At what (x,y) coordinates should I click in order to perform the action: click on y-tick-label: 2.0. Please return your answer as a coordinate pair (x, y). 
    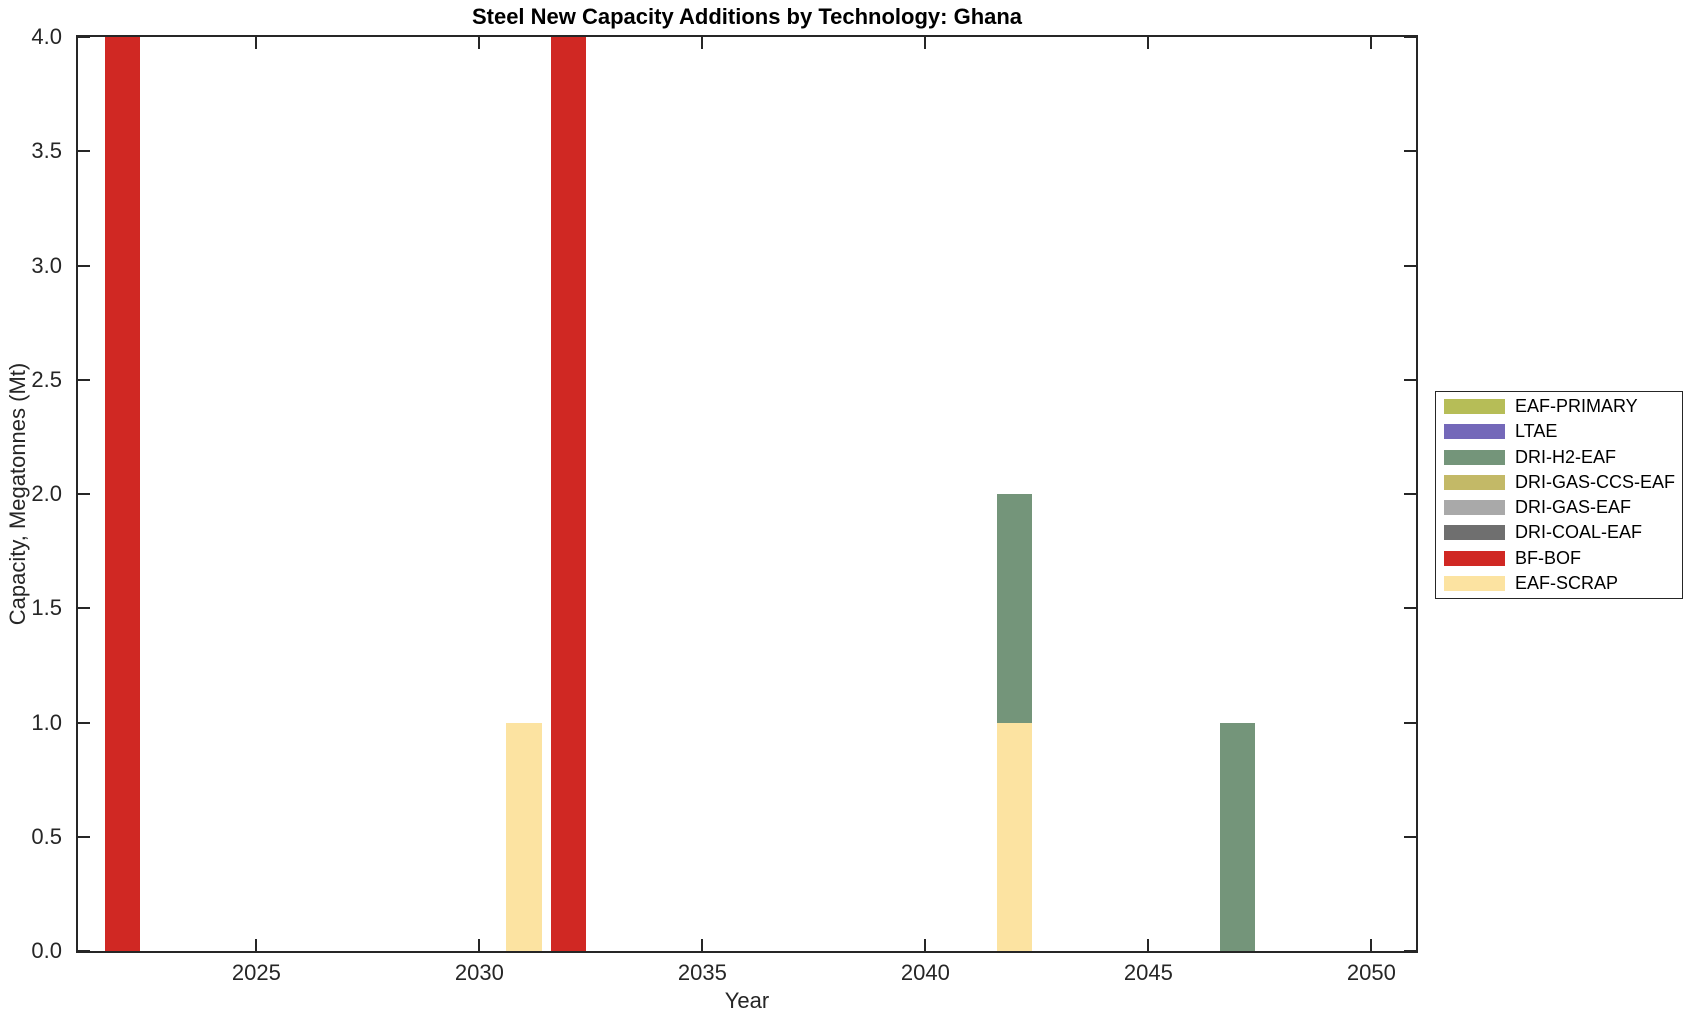
    Looking at the image, I should click on (46, 493).